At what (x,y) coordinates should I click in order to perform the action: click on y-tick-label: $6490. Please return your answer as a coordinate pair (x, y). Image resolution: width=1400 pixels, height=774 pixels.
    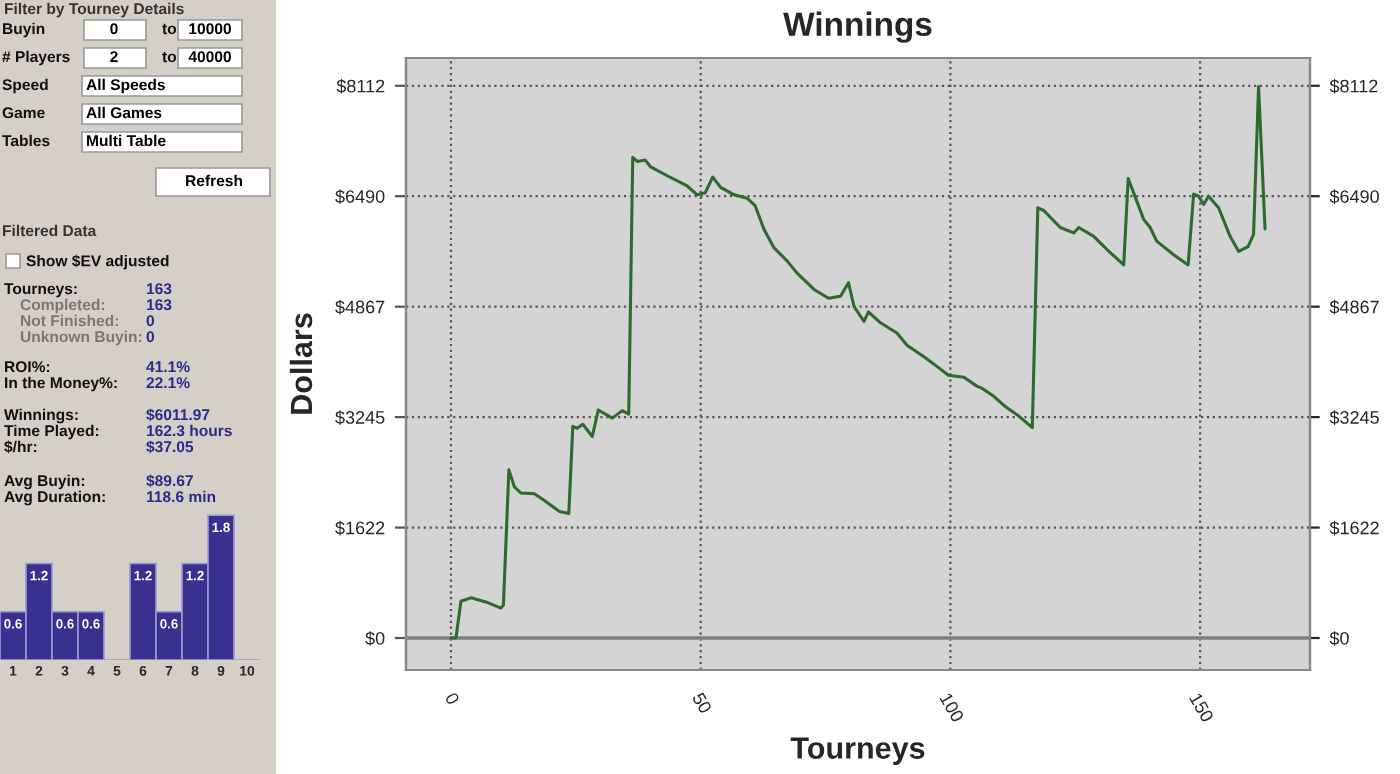
    Looking at the image, I should click on (360, 196).